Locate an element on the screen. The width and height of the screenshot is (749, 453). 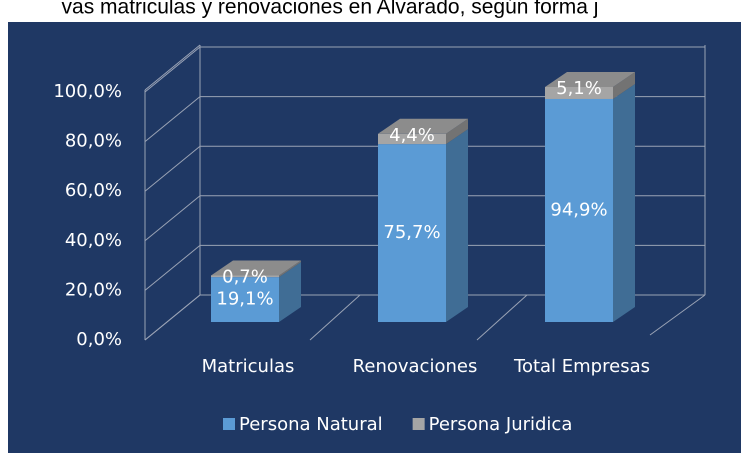
data-label: 4,4% is located at coordinates (412, 135).